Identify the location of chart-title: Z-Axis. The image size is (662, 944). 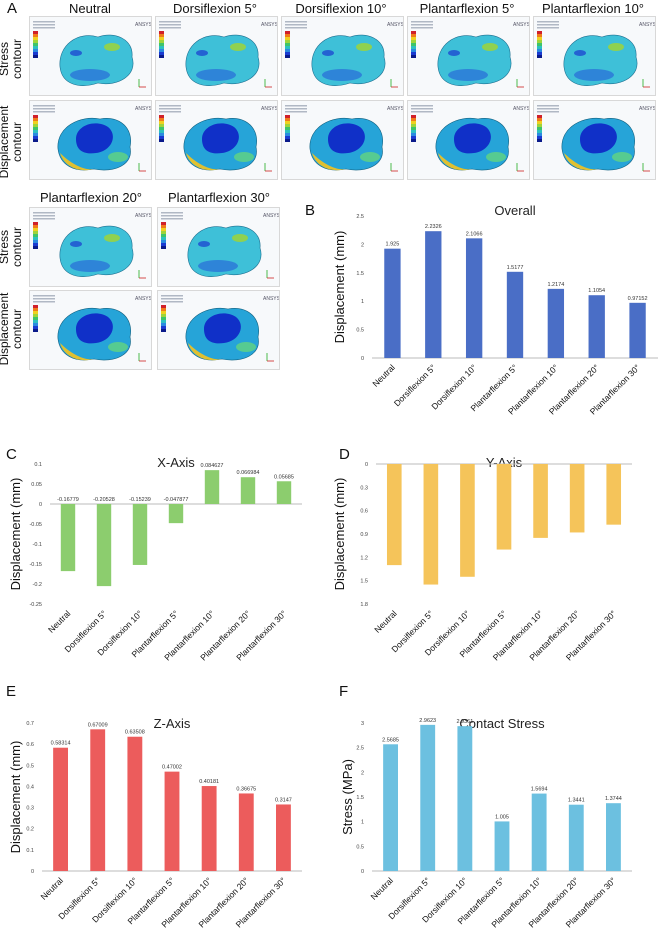
(172, 723).